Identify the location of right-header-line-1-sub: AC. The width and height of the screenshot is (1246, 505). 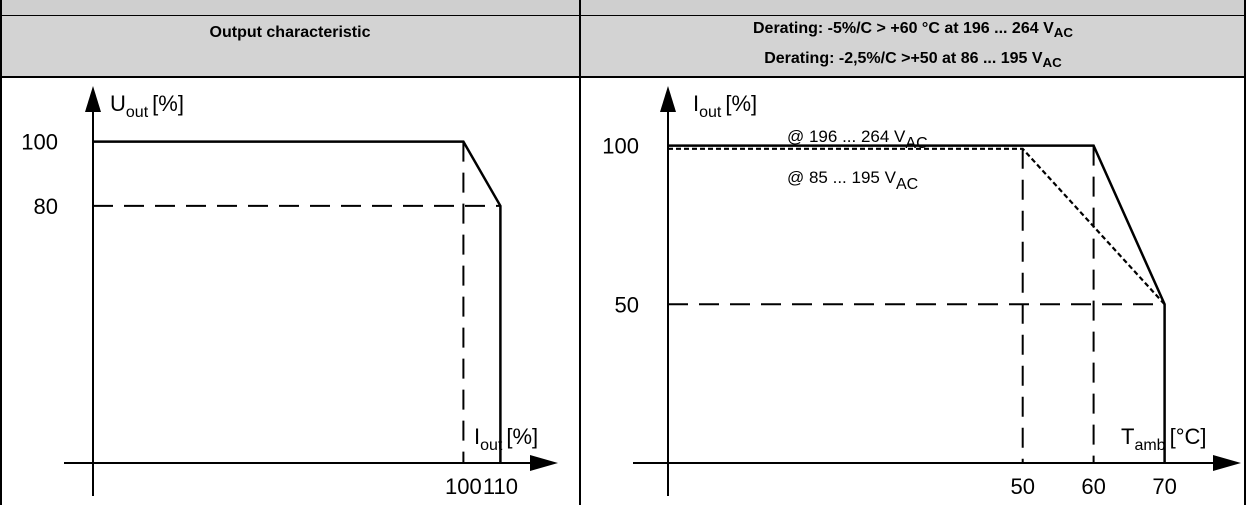
(1063, 32).